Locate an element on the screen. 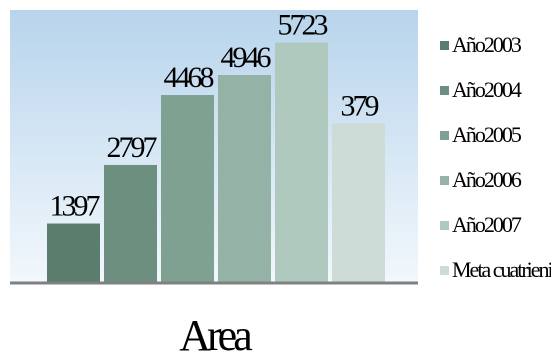 This screenshot has height=362, width=551. data-label-2: 2797 is located at coordinates (132, 147).